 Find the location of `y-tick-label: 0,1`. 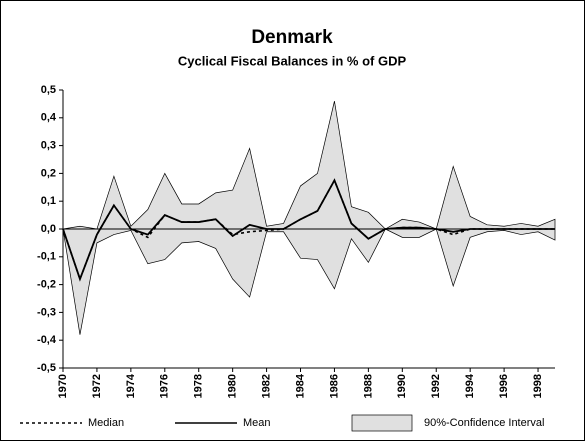

y-tick-label: 0,1 is located at coordinates (48, 201).